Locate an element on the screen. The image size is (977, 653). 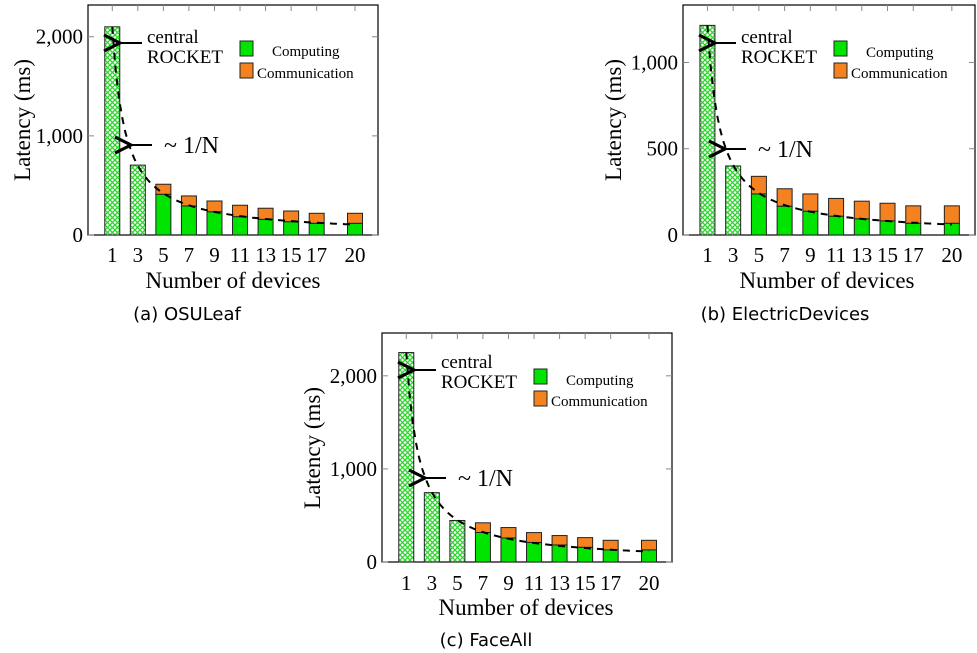
y-tick-label: 1,000 is located at coordinates (59, 136).